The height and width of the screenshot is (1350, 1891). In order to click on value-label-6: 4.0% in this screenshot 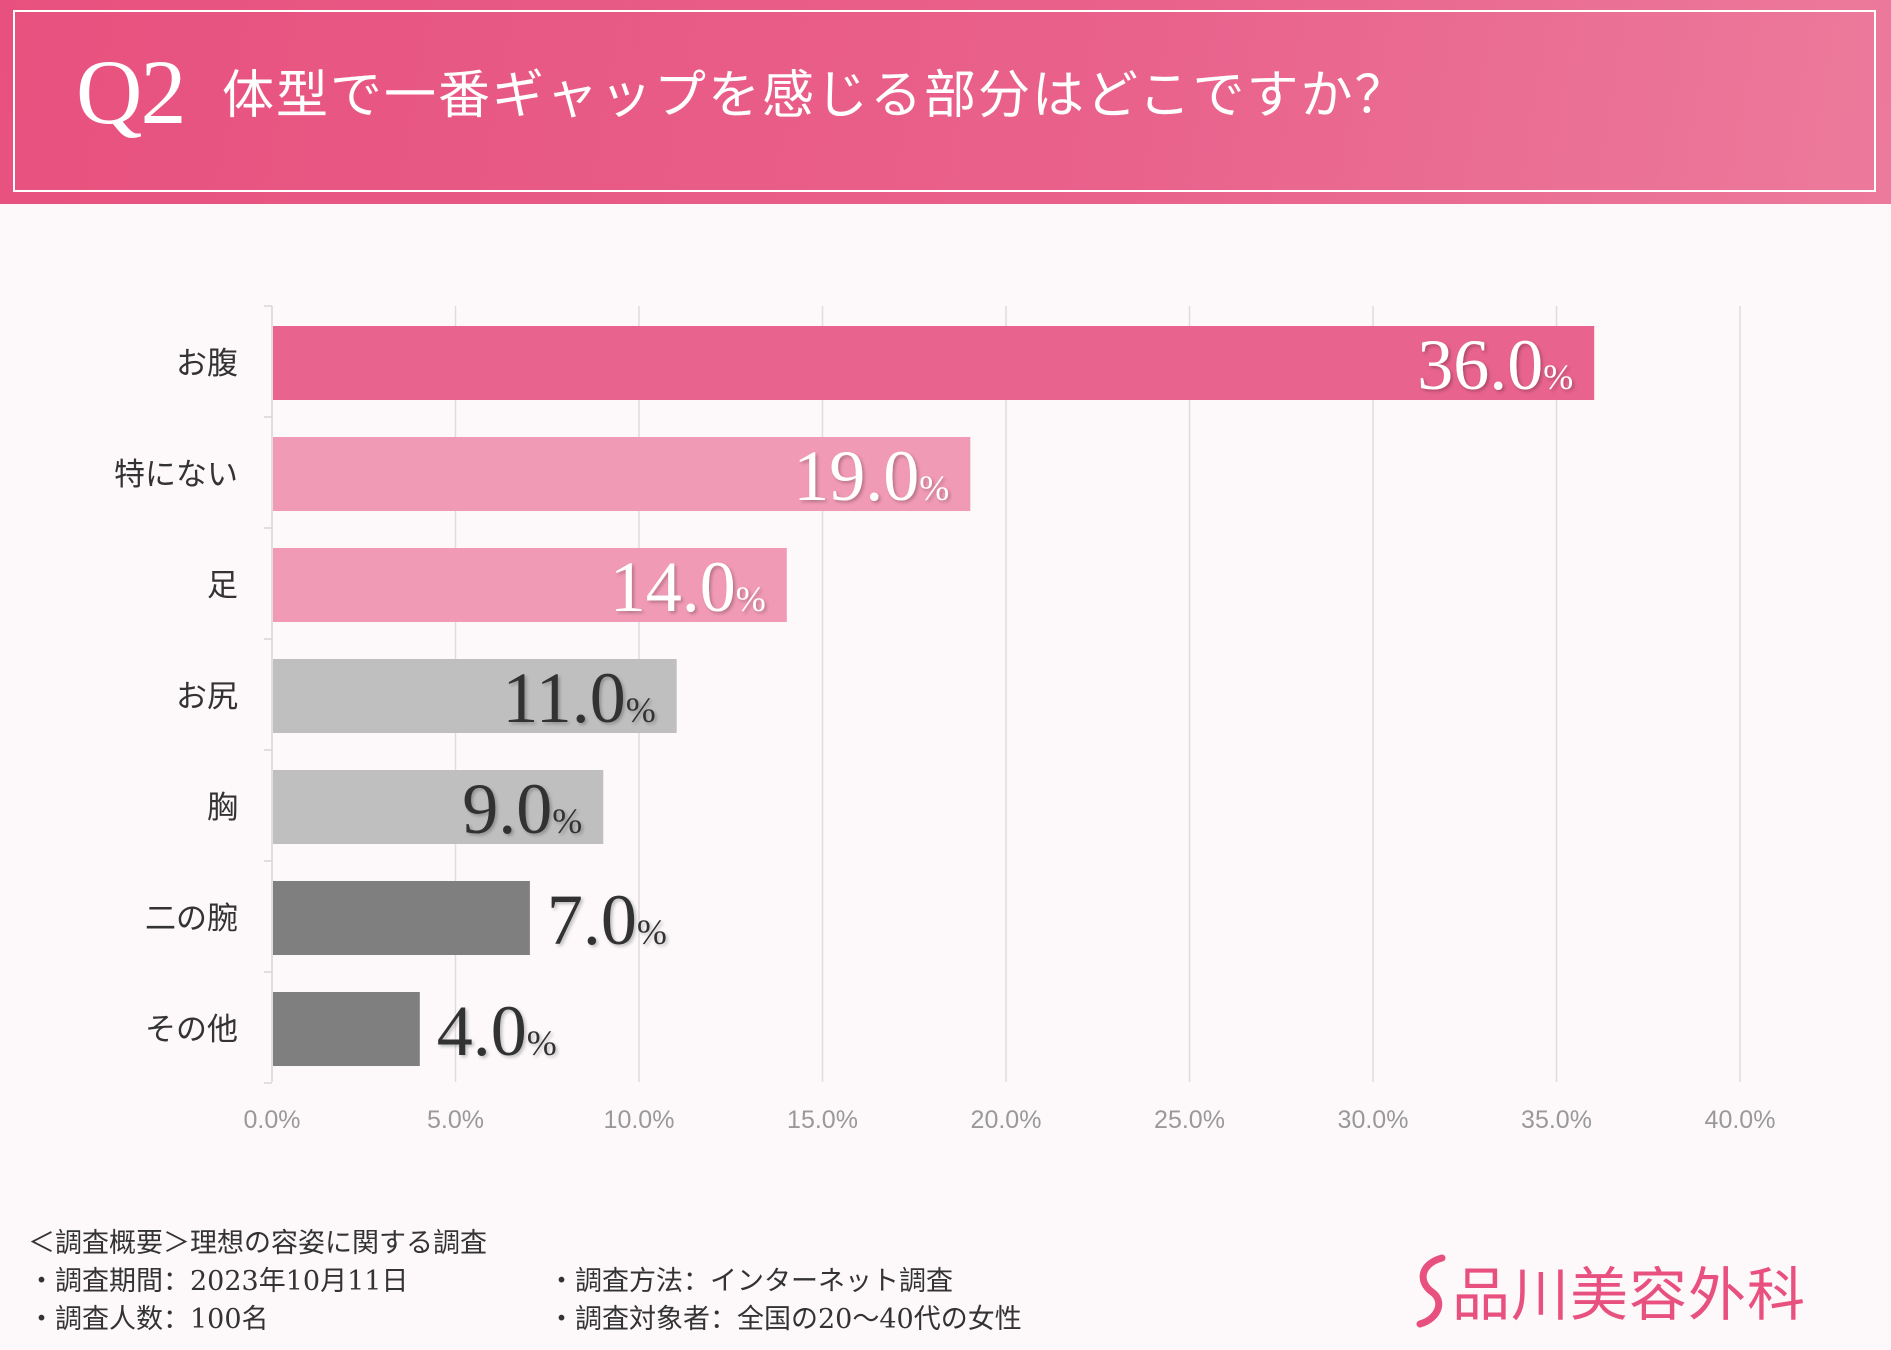, I will do `click(497, 1031)`.